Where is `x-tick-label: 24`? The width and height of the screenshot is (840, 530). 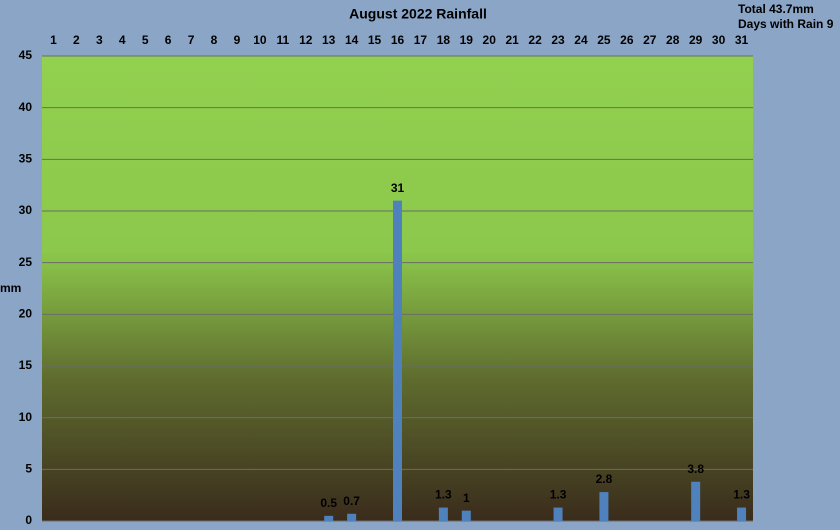 x-tick-label: 24 is located at coordinates (581, 40).